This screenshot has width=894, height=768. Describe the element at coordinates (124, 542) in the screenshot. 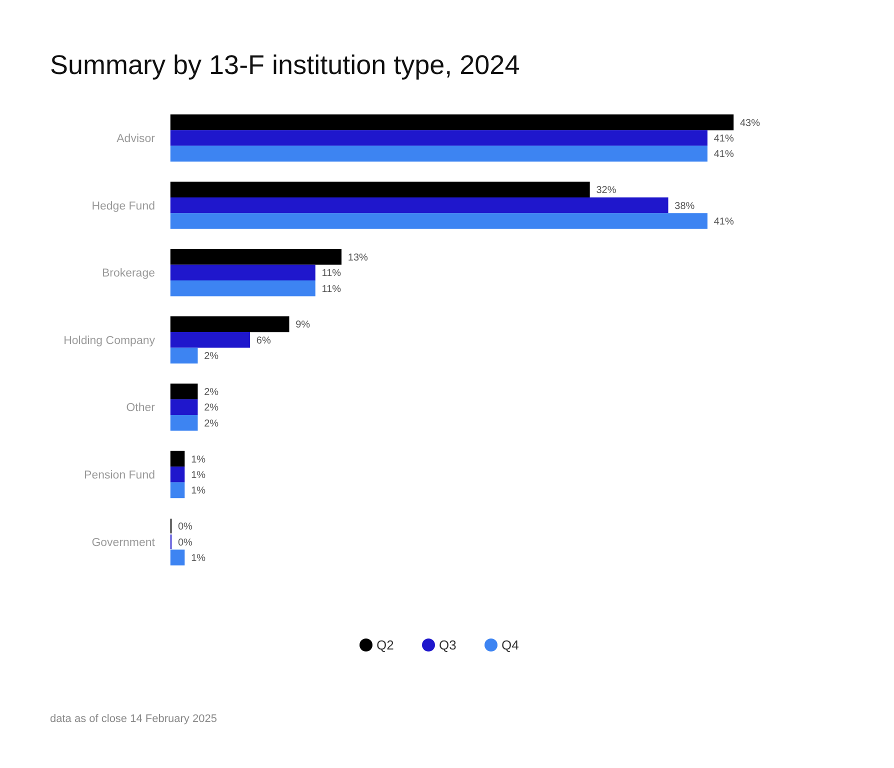

I see `y-tick-label: Government` at that location.